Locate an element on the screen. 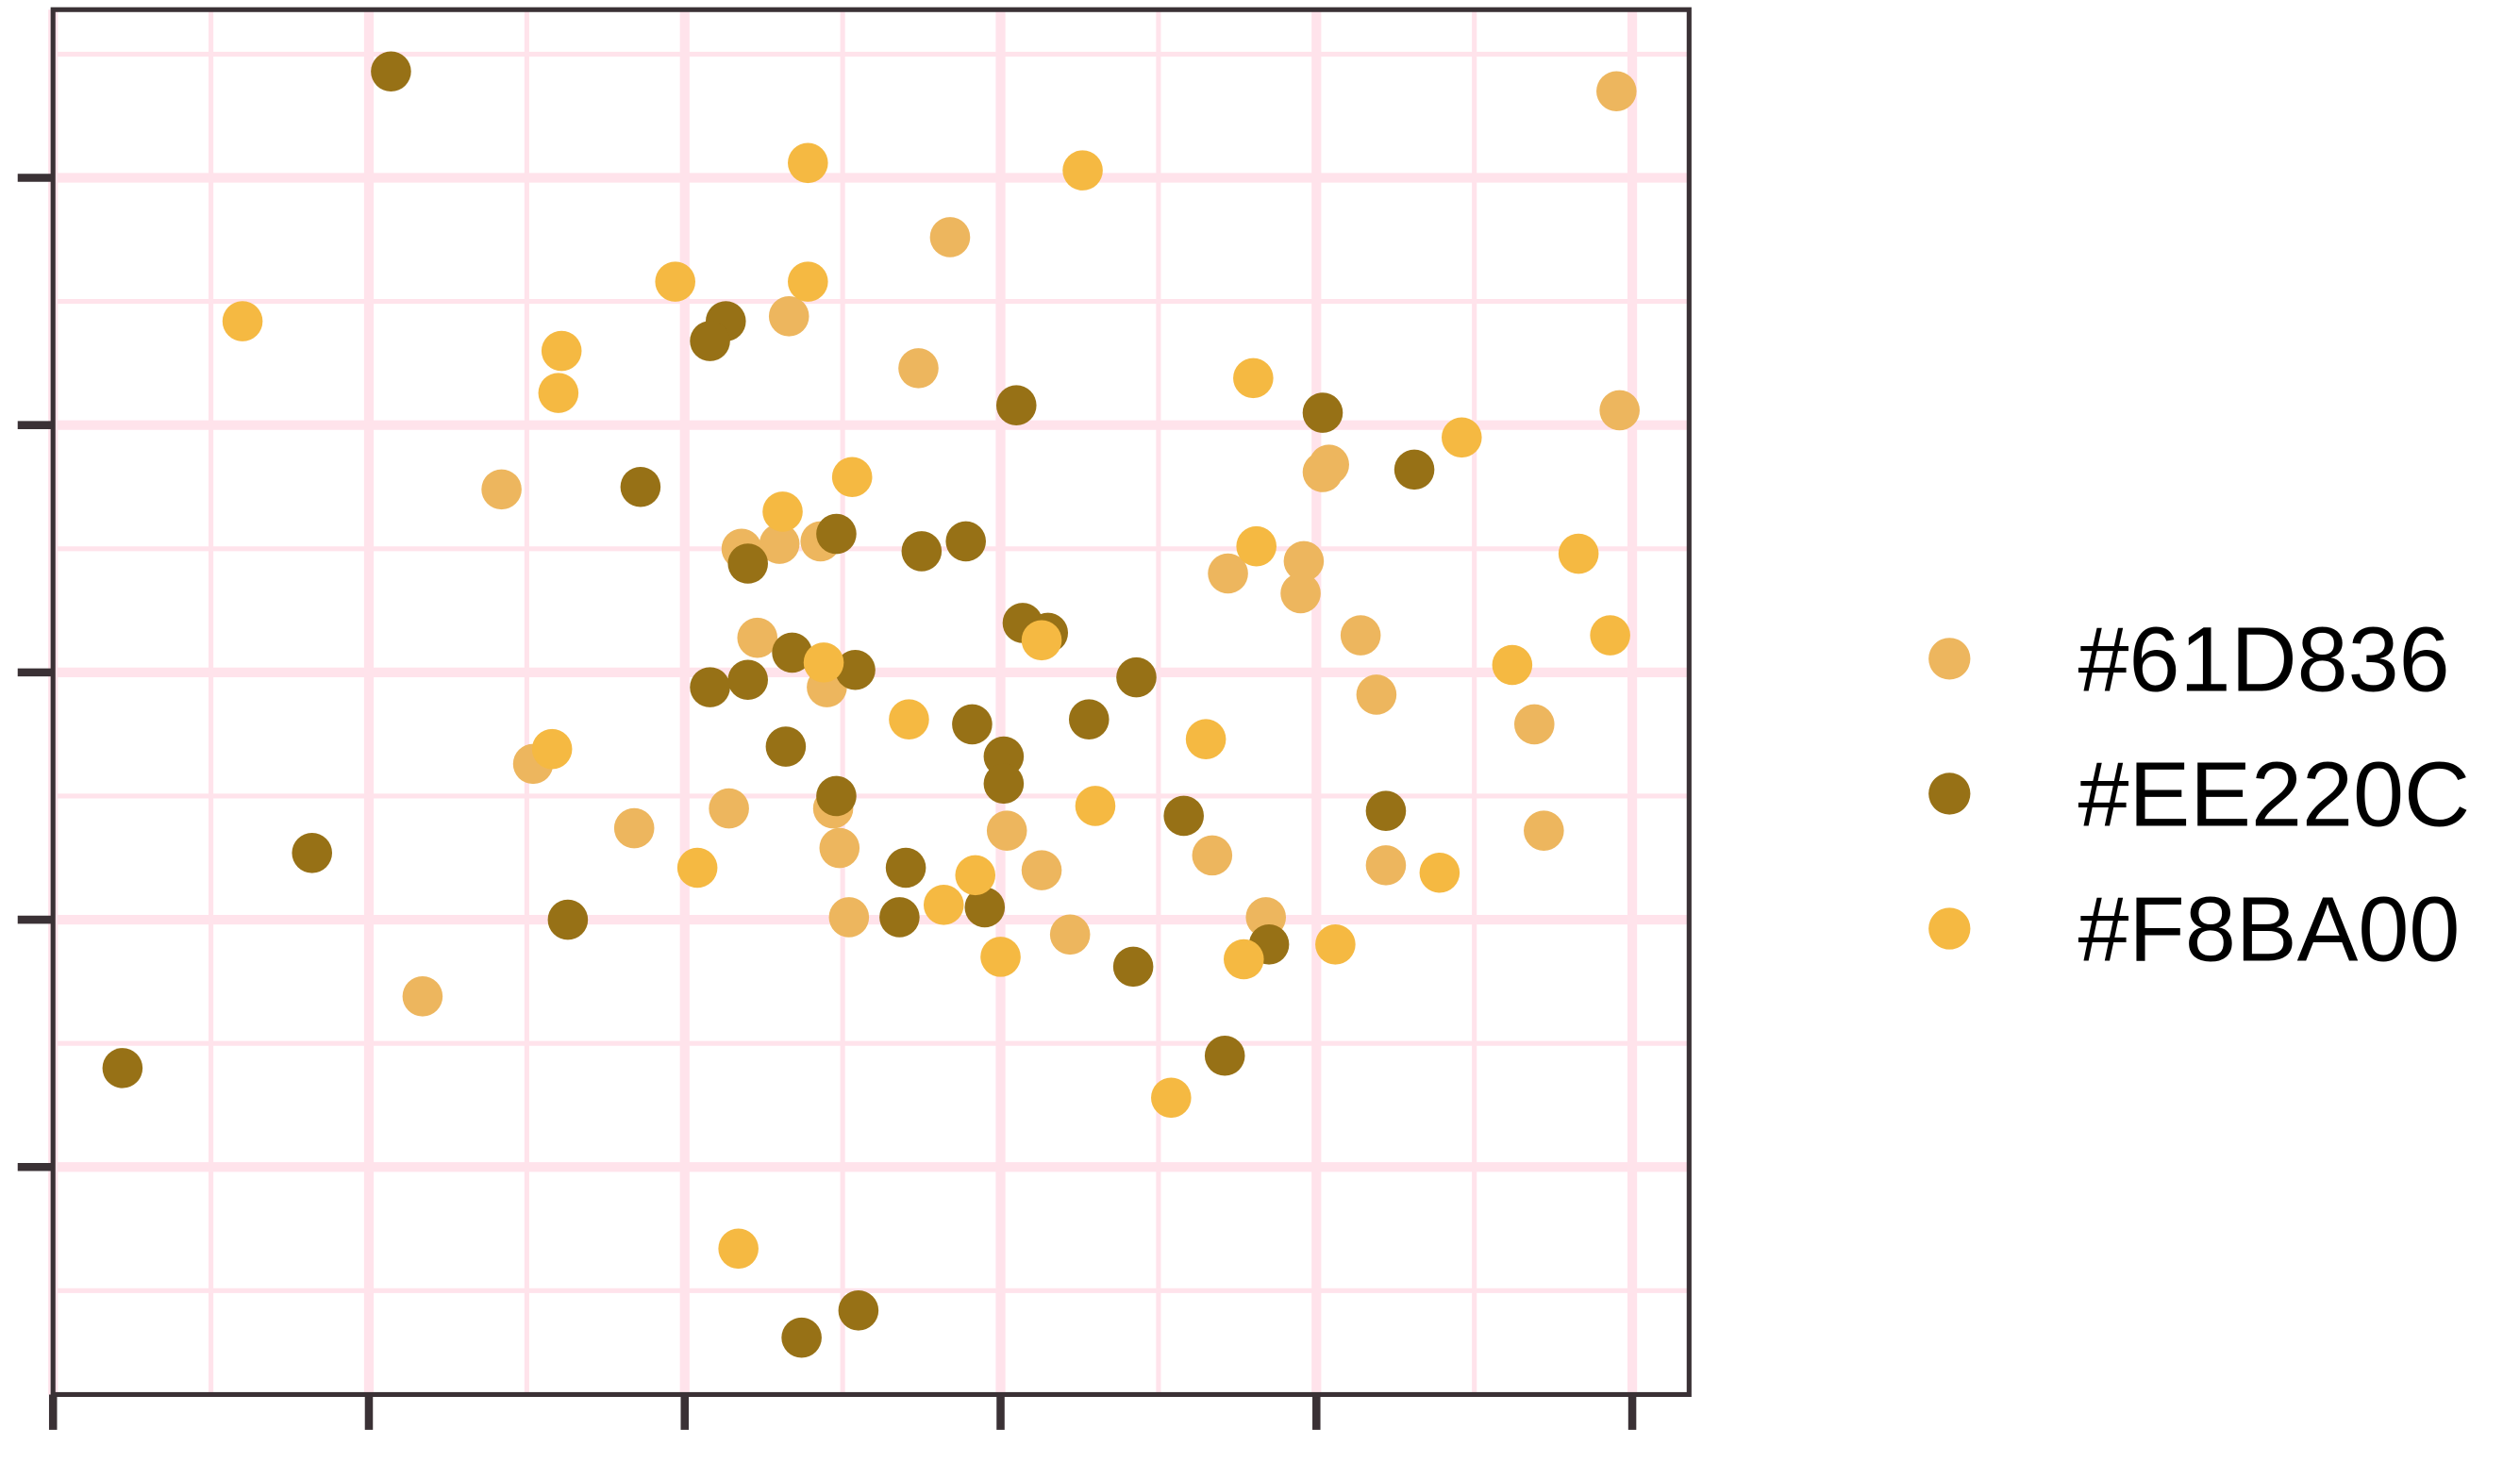 This screenshot has width=2520, height=1462. legend-label: #F8BA00 is located at coordinates (2269, 930).